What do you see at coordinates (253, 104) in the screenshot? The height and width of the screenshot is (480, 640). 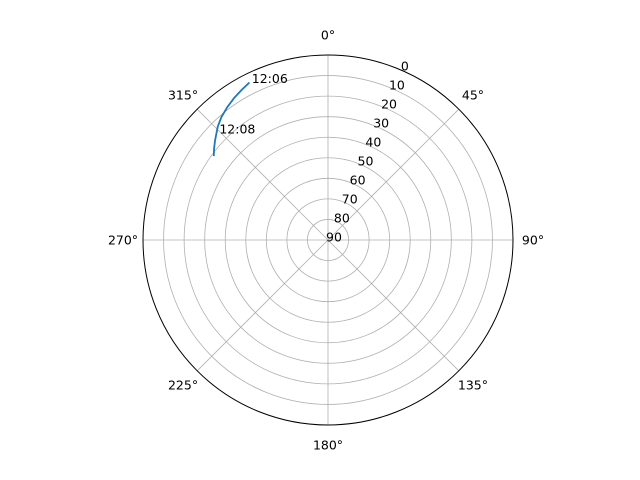 I see `annotations: 12:06 12:08` at bounding box center [253, 104].